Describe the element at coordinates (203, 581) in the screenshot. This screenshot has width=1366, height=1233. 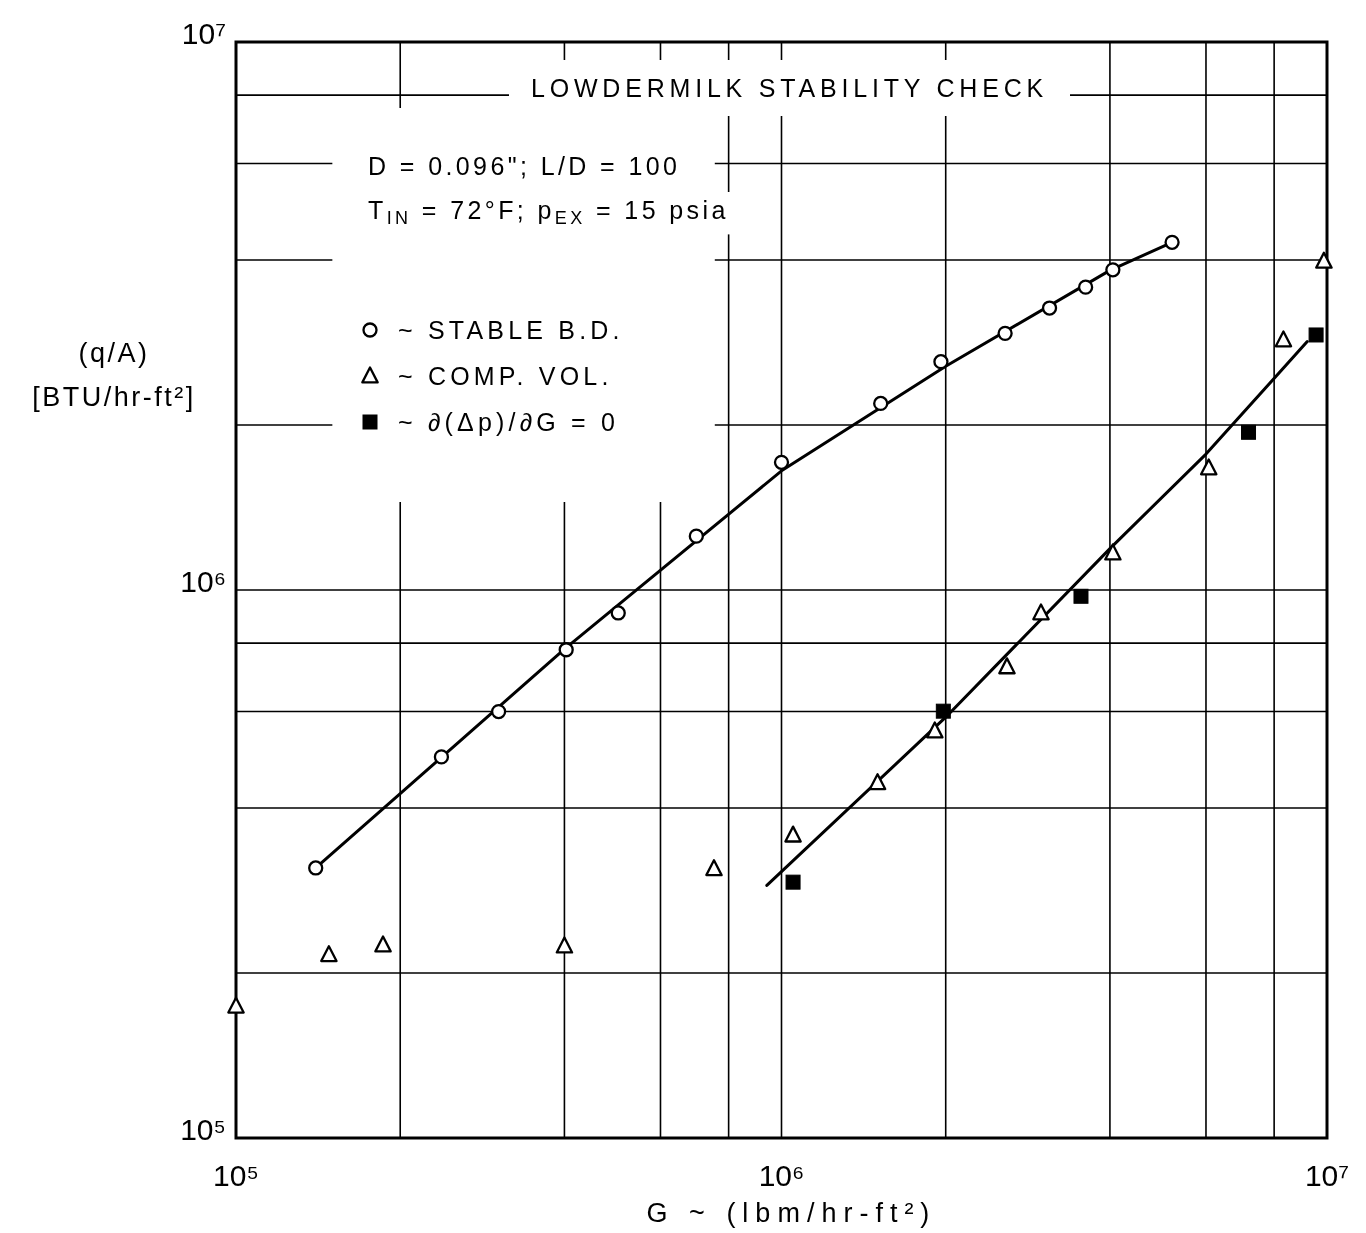
I see `y-tick-label: 10⁶` at that location.